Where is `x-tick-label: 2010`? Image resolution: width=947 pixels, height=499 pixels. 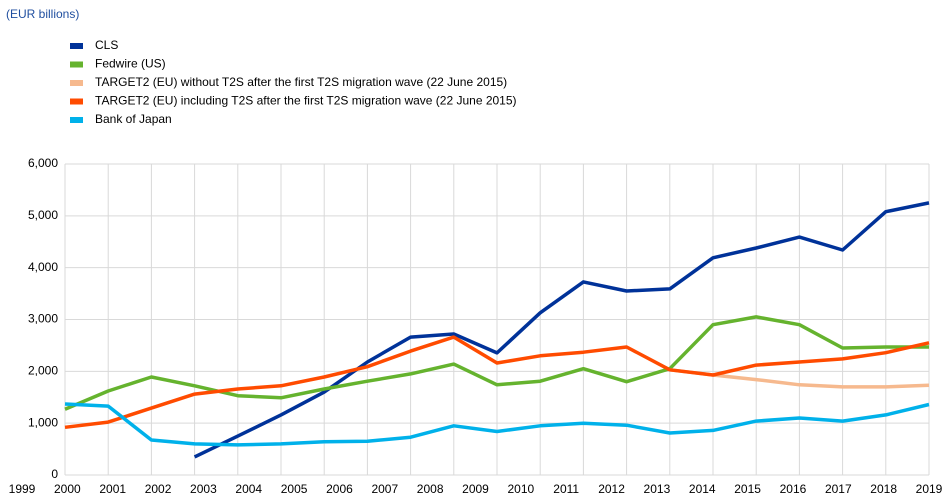
x-tick-label: 2010 is located at coordinates (520, 489).